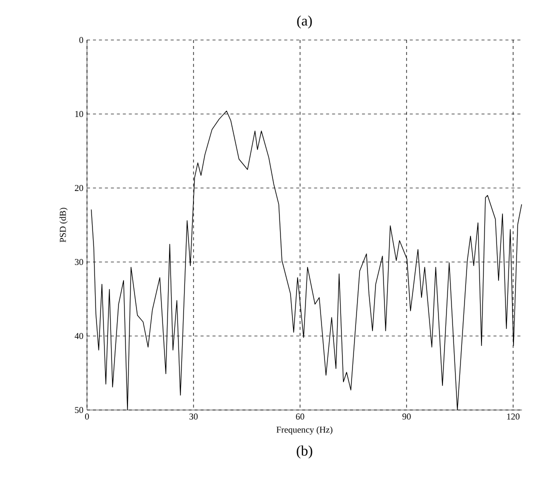 This screenshot has width=539, height=490. Describe the element at coordinates (64, 225) in the screenshot. I see `y-axis-title: PSD (dB)` at that location.